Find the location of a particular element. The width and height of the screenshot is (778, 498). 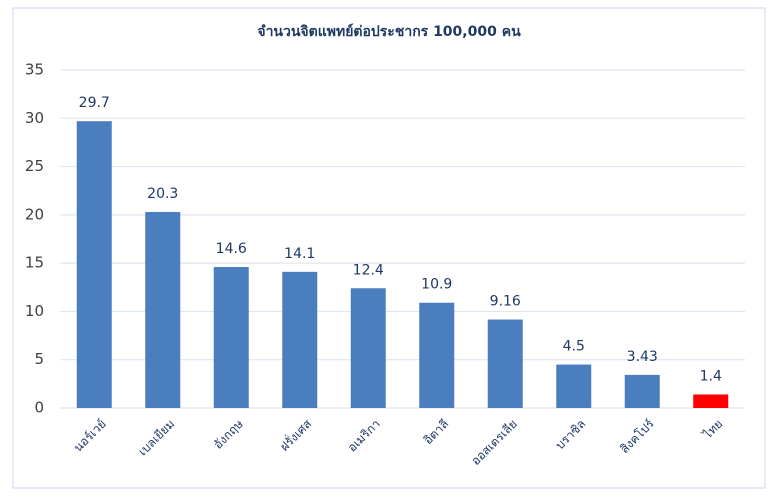

y-tick-label: 15 is located at coordinates (34, 263).